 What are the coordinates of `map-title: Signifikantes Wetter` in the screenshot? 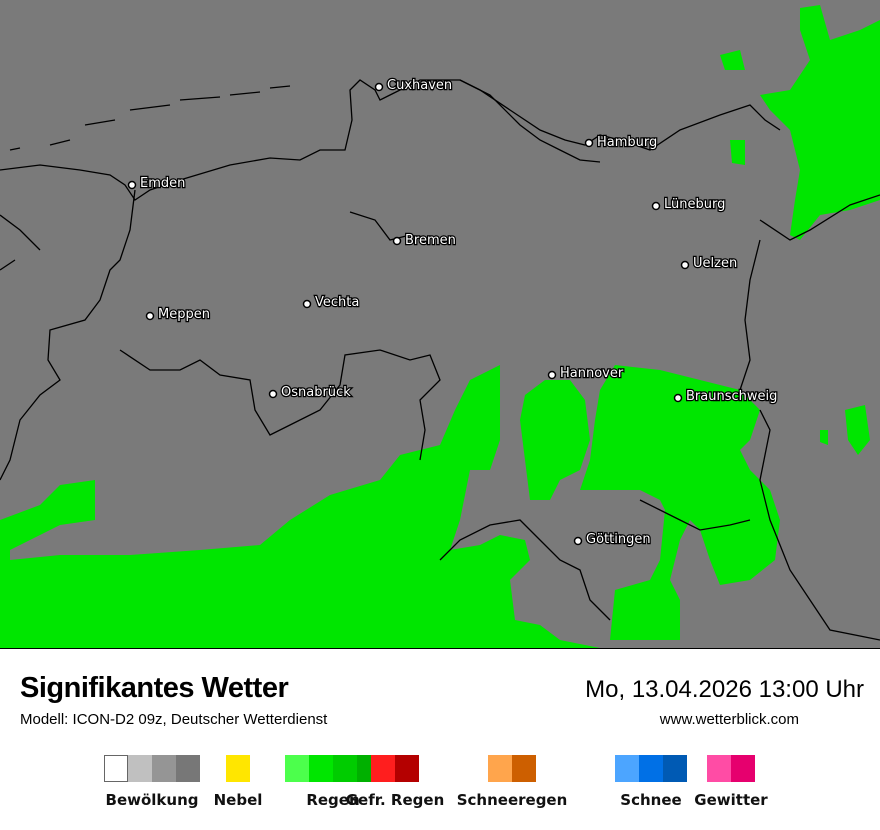 It's located at (154, 688).